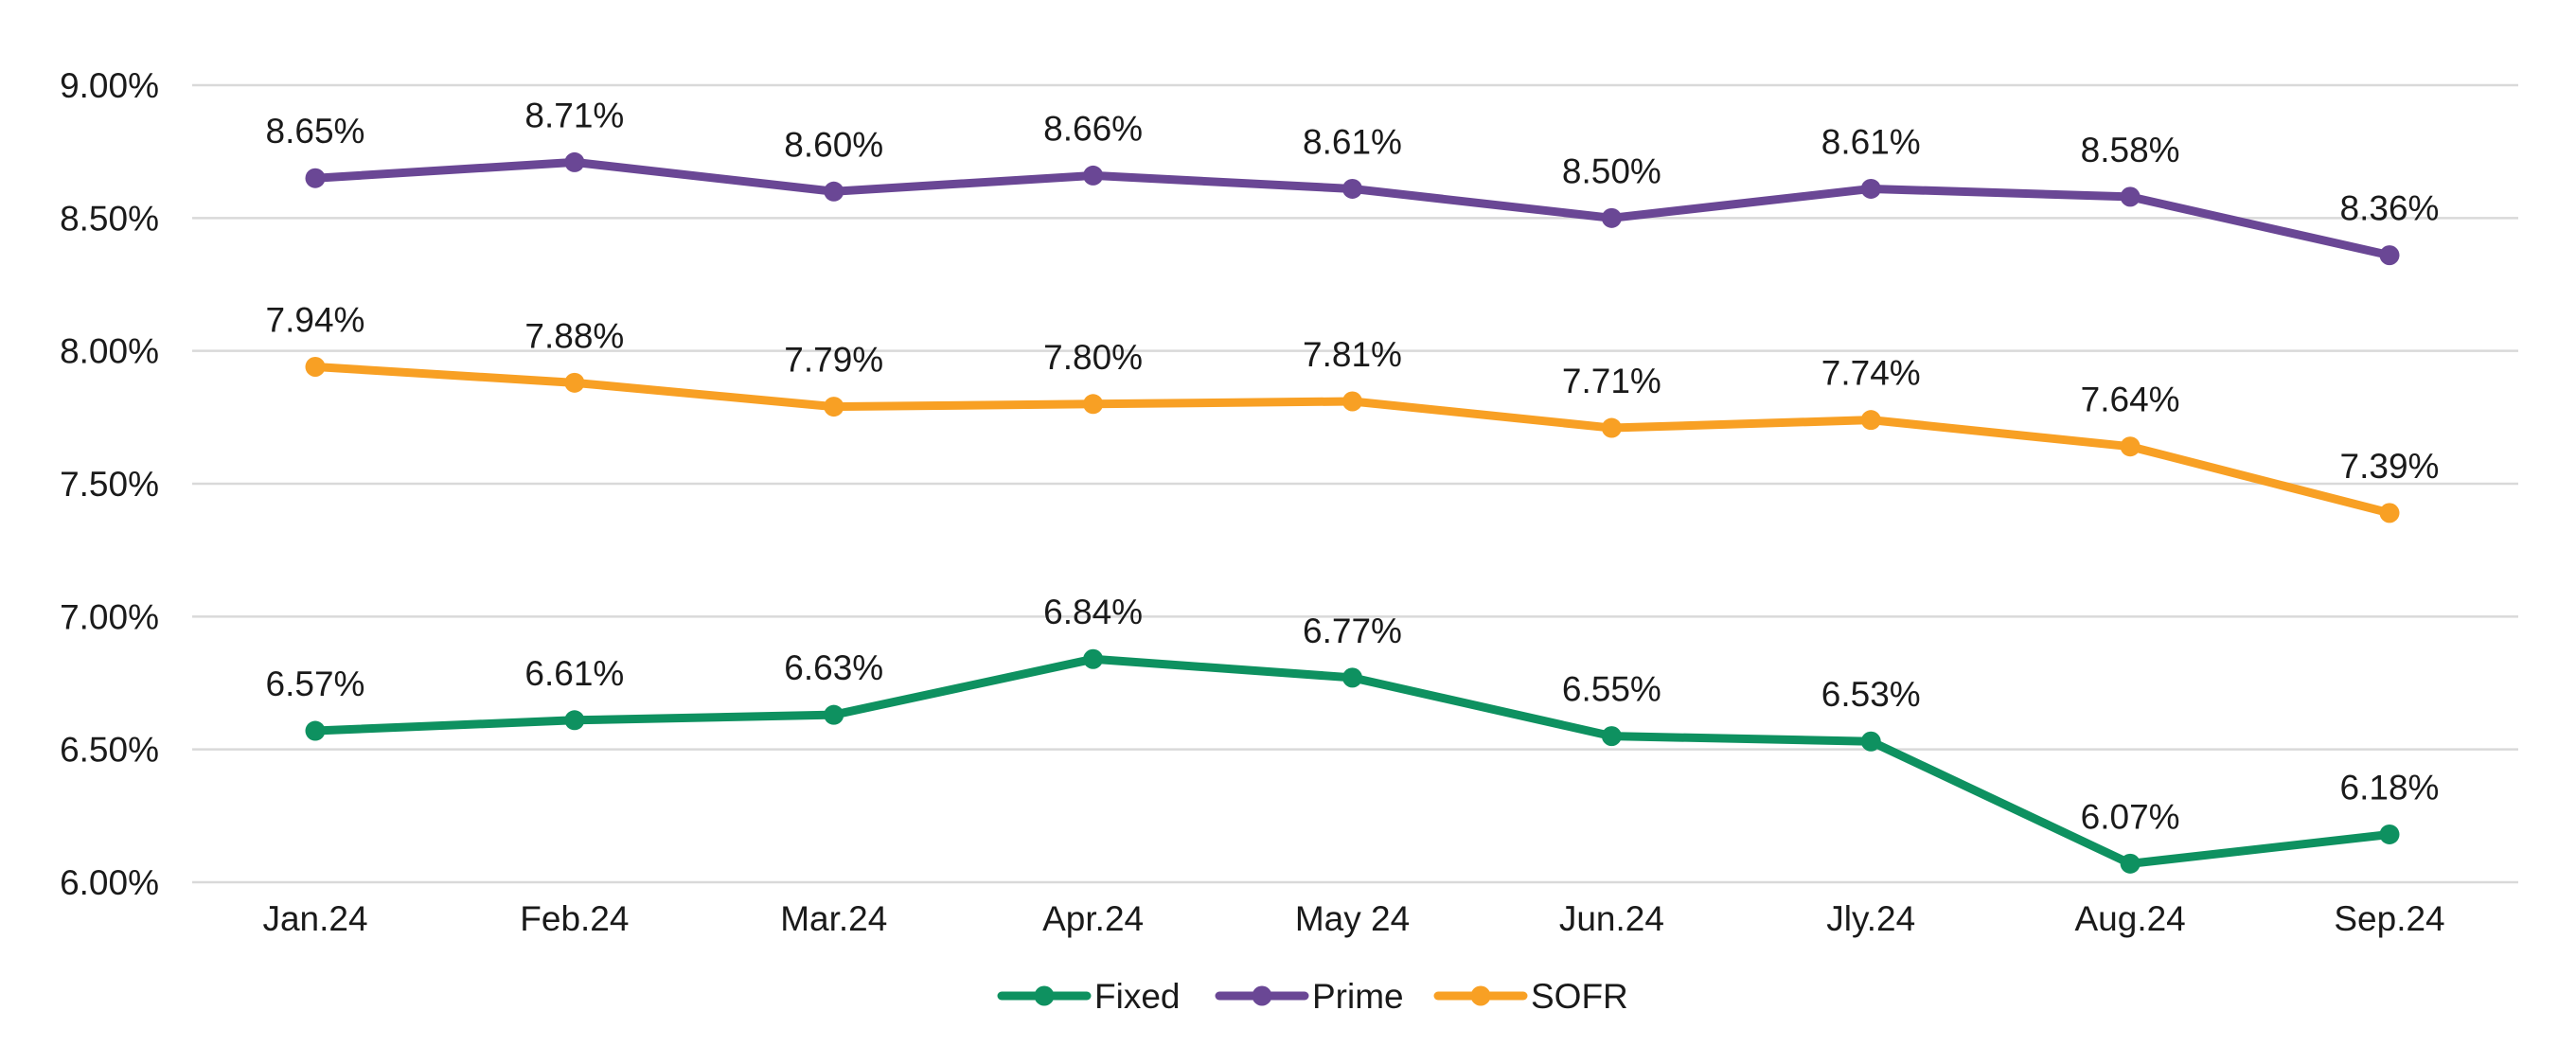  Describe the element at coordinates (1871, 694) in the screenshot. I see `data-label-fixed: 6.53%` at that location.